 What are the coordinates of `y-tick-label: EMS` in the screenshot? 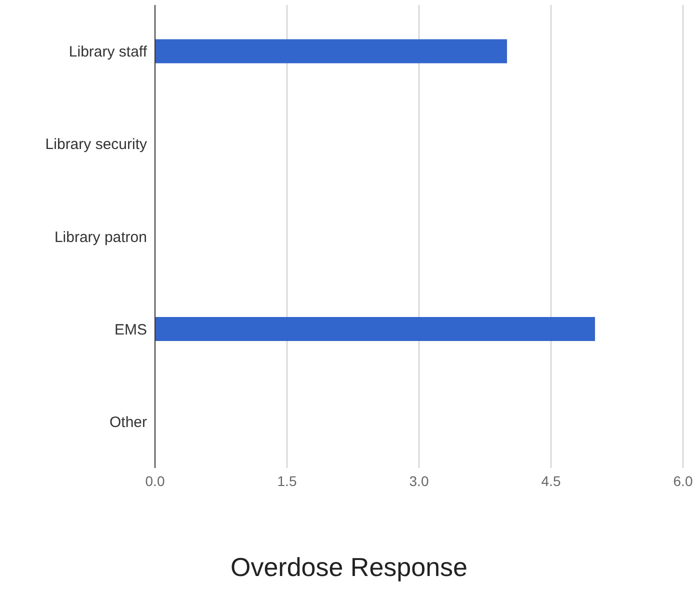 It's located at (130, 329).